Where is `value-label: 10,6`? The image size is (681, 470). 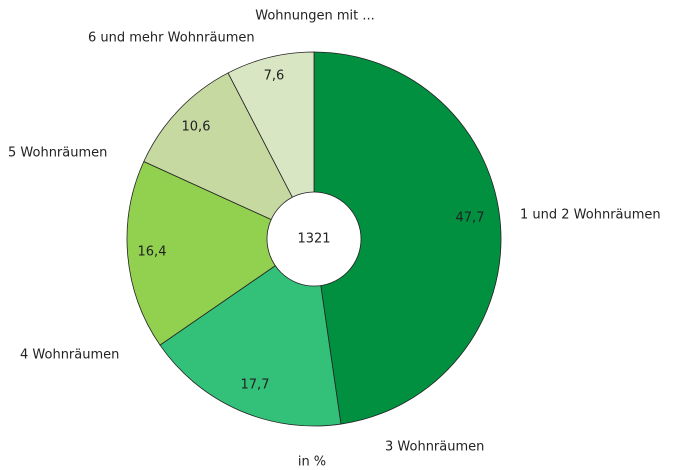
value-label: 10,6 is located at coordinates (196, 127).